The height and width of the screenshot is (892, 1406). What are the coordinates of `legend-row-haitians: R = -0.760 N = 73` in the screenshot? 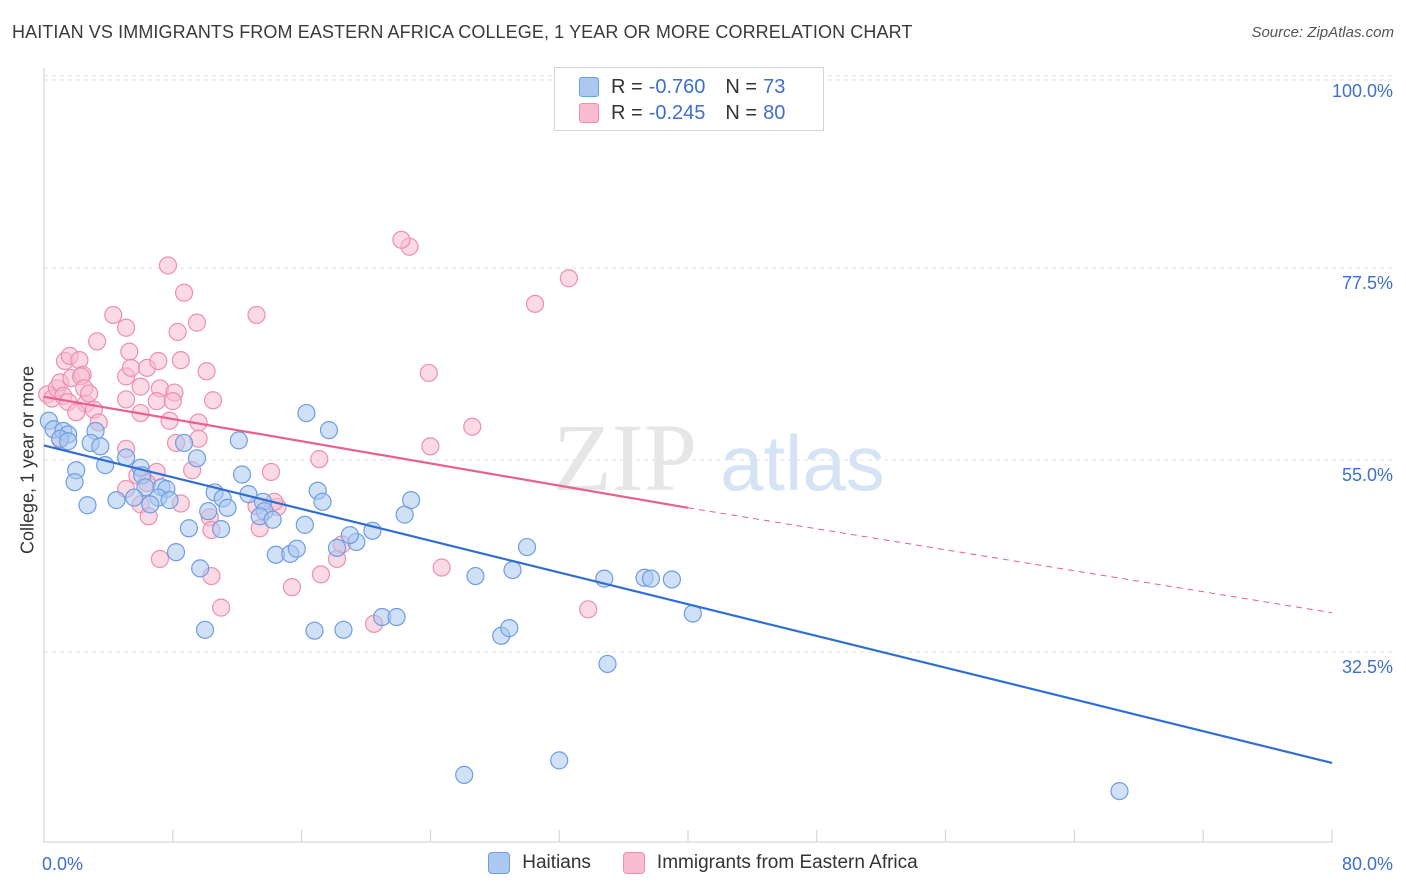 It's located at (682, 87).